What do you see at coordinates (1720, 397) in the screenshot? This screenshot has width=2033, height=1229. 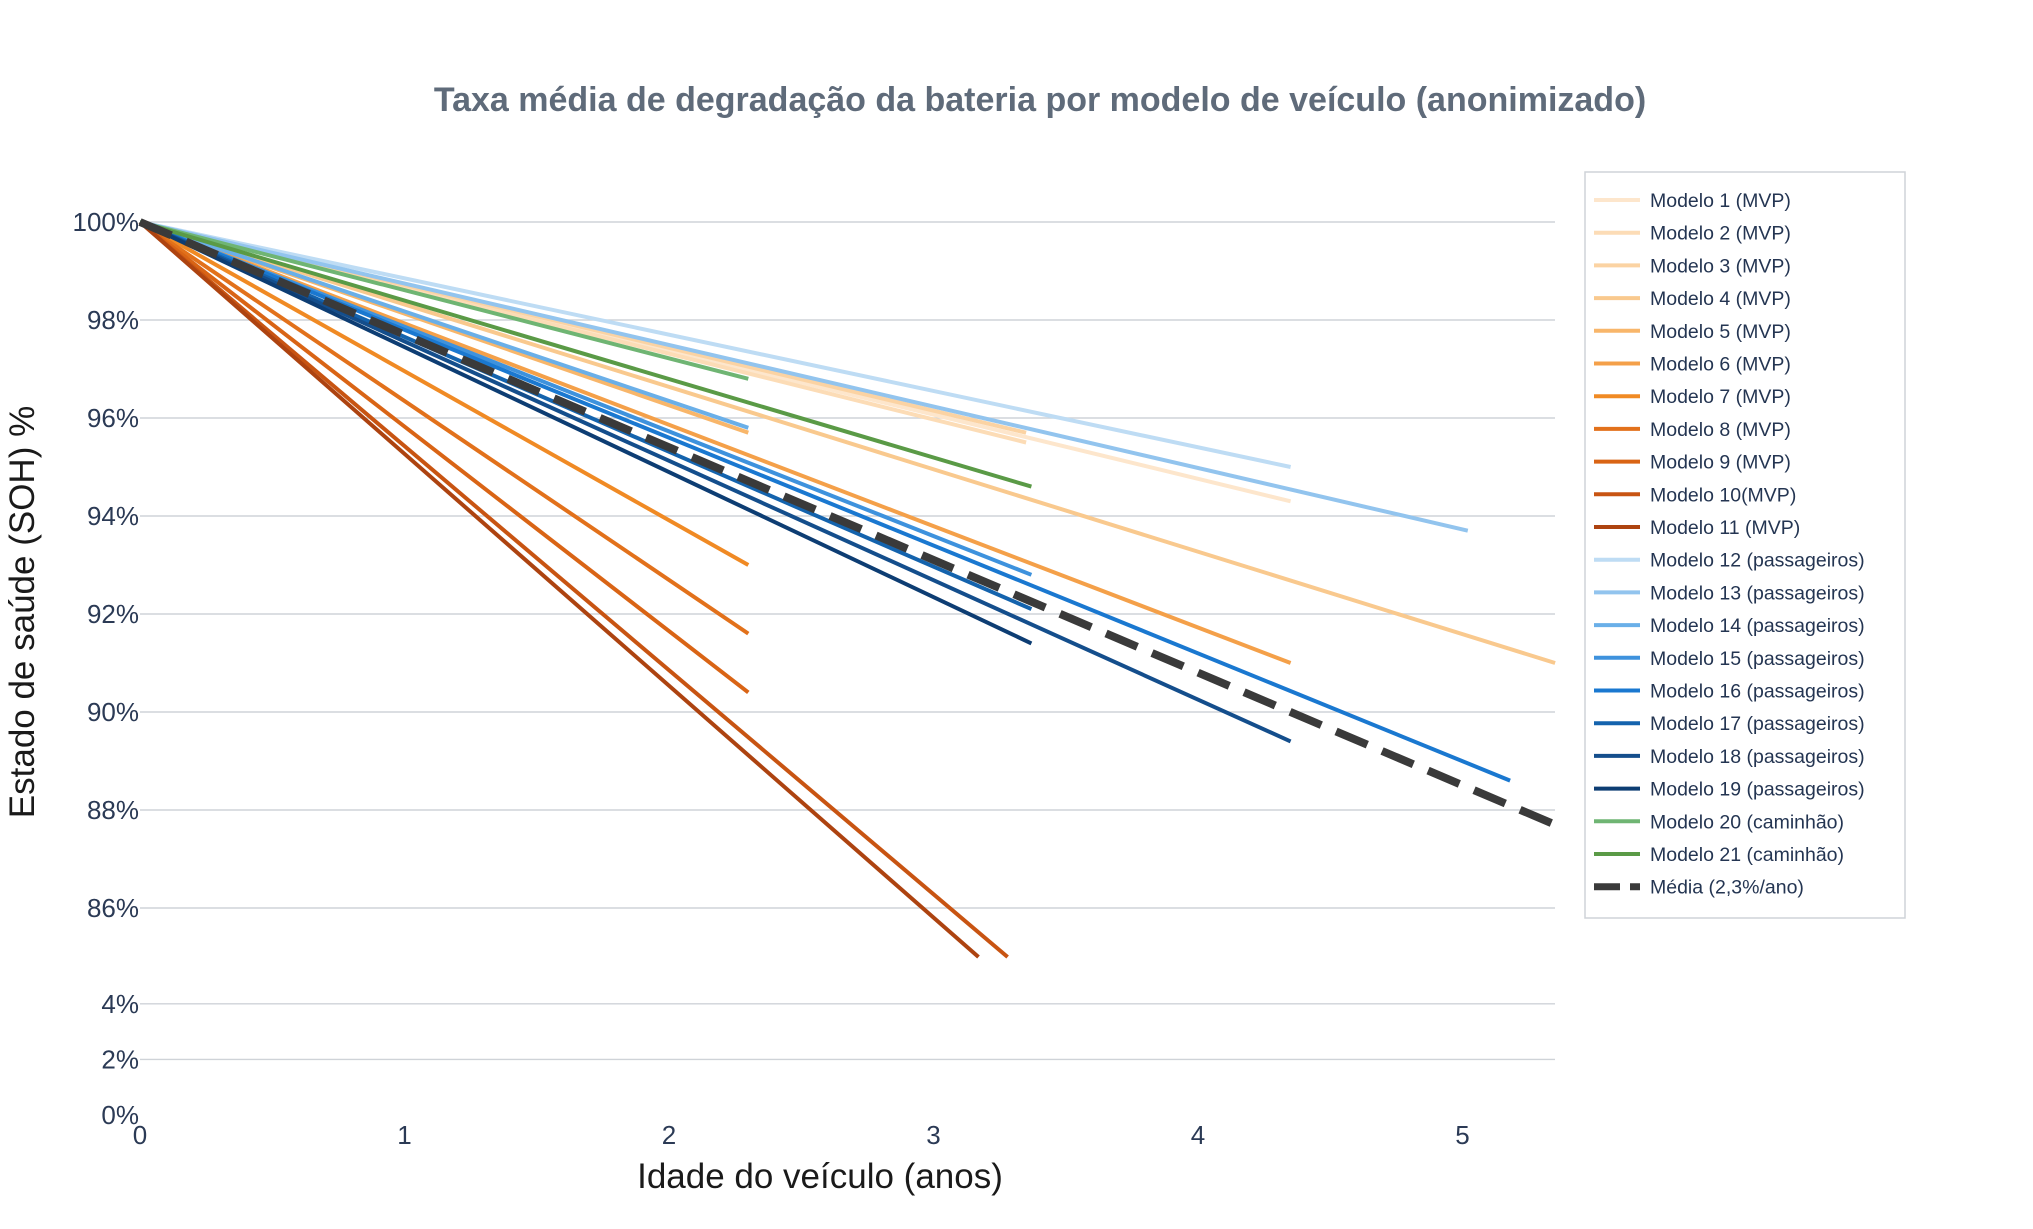 I see `legend-label: Modelo 7 (MVP)` at bounding box center [1720, 397].